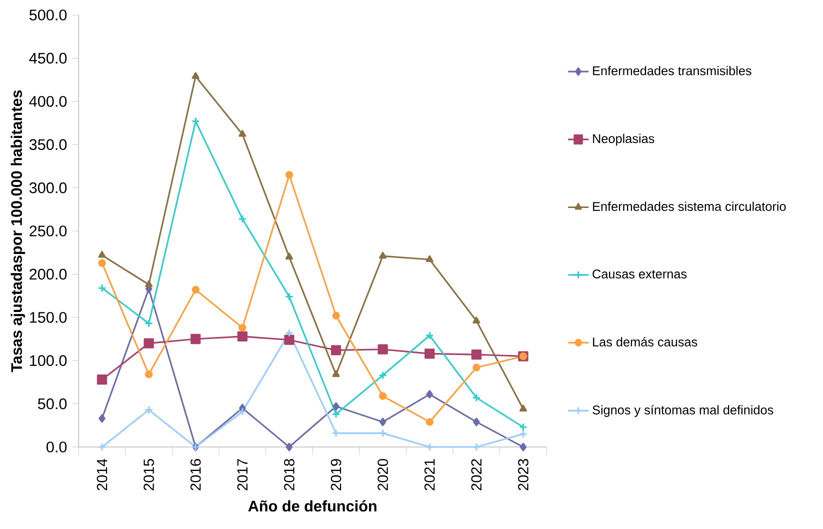 The width and height of the screenshot is (823, 529). Describe the element at coordinates (149, 474) in the screenshot. I see `x-tick-label: 2015` at that location.